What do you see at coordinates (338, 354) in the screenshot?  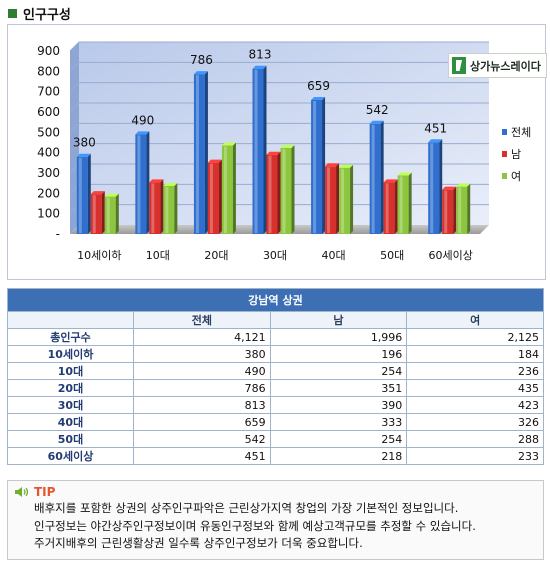 I see `cell-male: 196` at bounding box center [338, 354].